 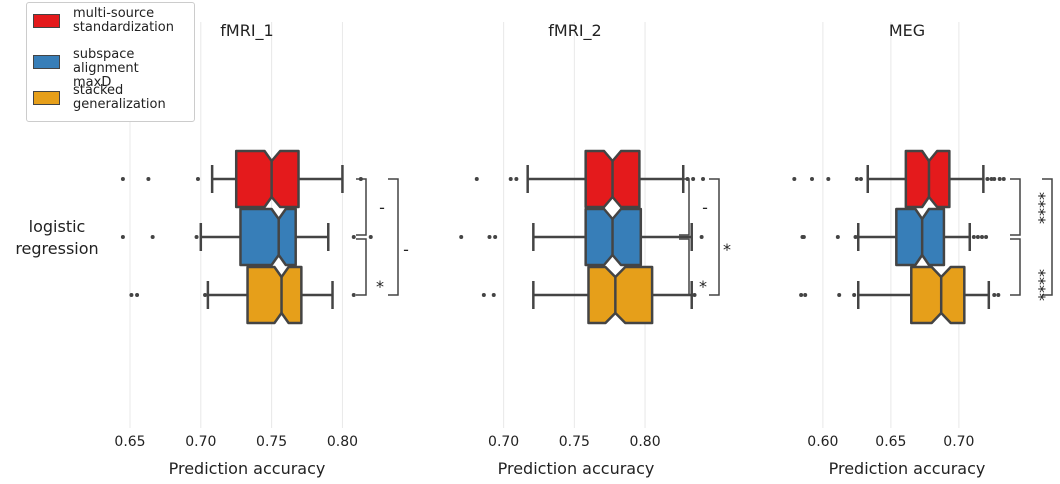 I want to click on legend-label: multi-source standardization, so click(x=123, y=20).